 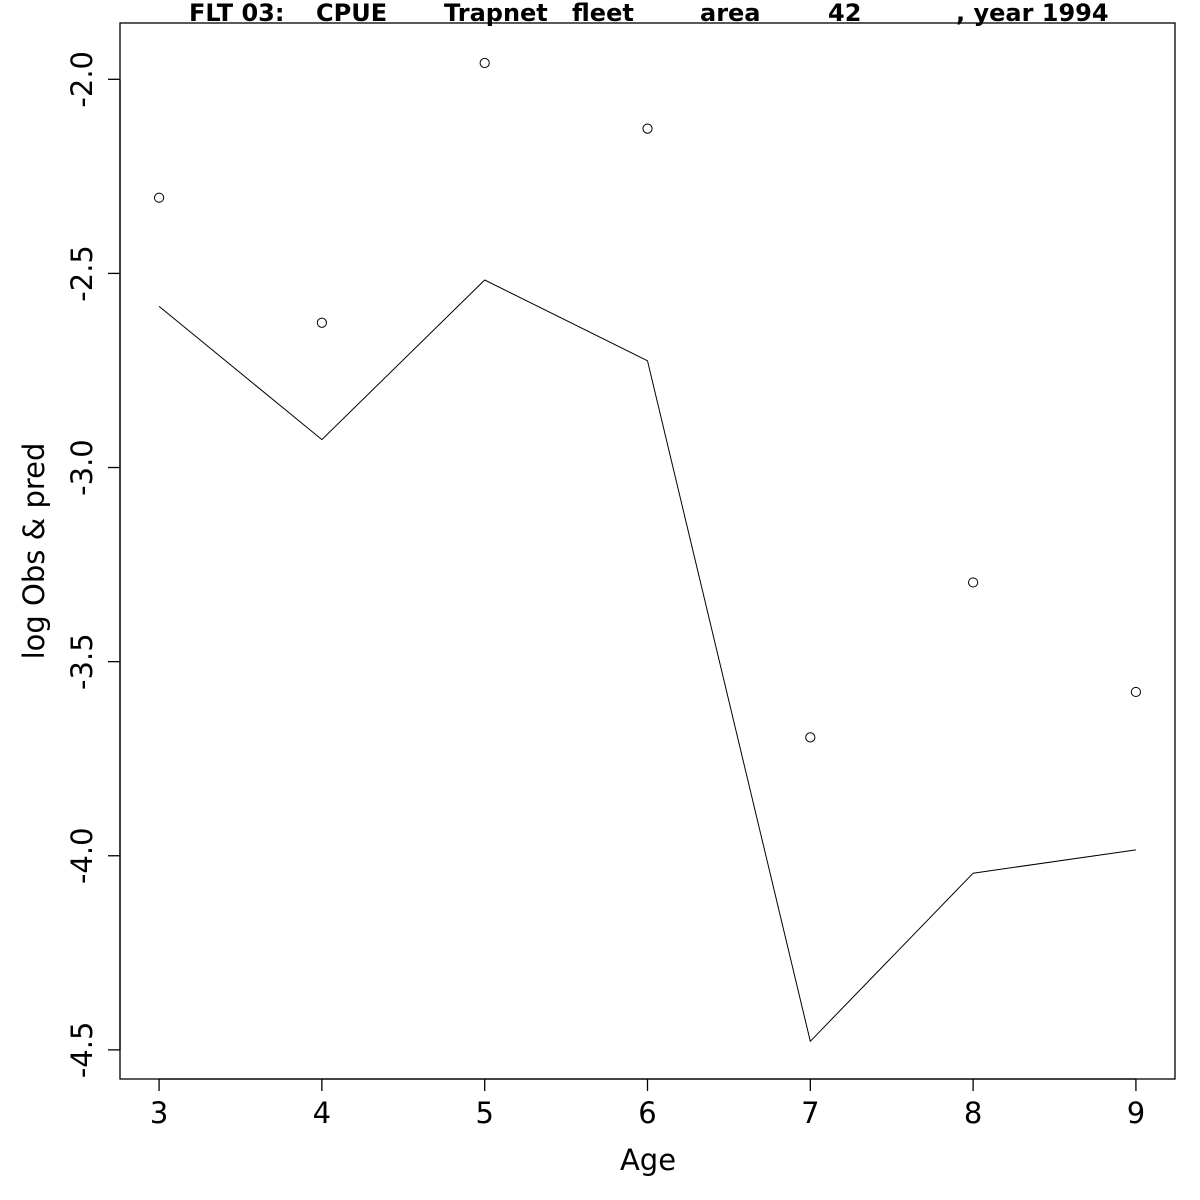 I want to click on x-tick-label: 3, so click(x=159, y=1113).